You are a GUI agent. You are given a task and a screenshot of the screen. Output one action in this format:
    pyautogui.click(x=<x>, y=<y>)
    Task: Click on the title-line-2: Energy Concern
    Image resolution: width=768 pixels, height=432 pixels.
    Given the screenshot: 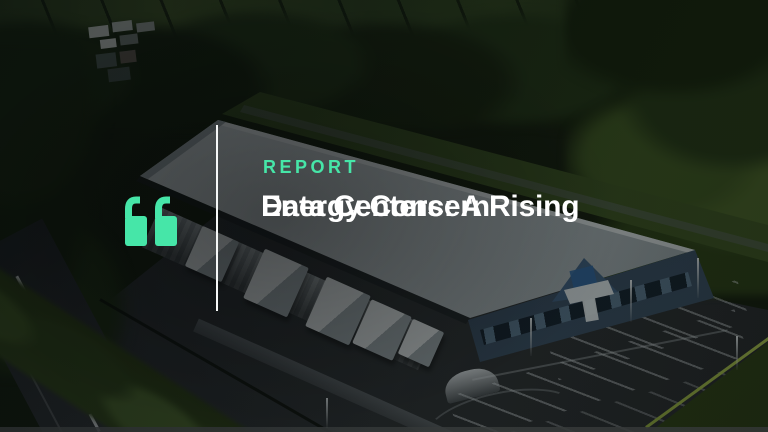 What is the action you would take?
    pyautogui.click(x=375, y=206)
    